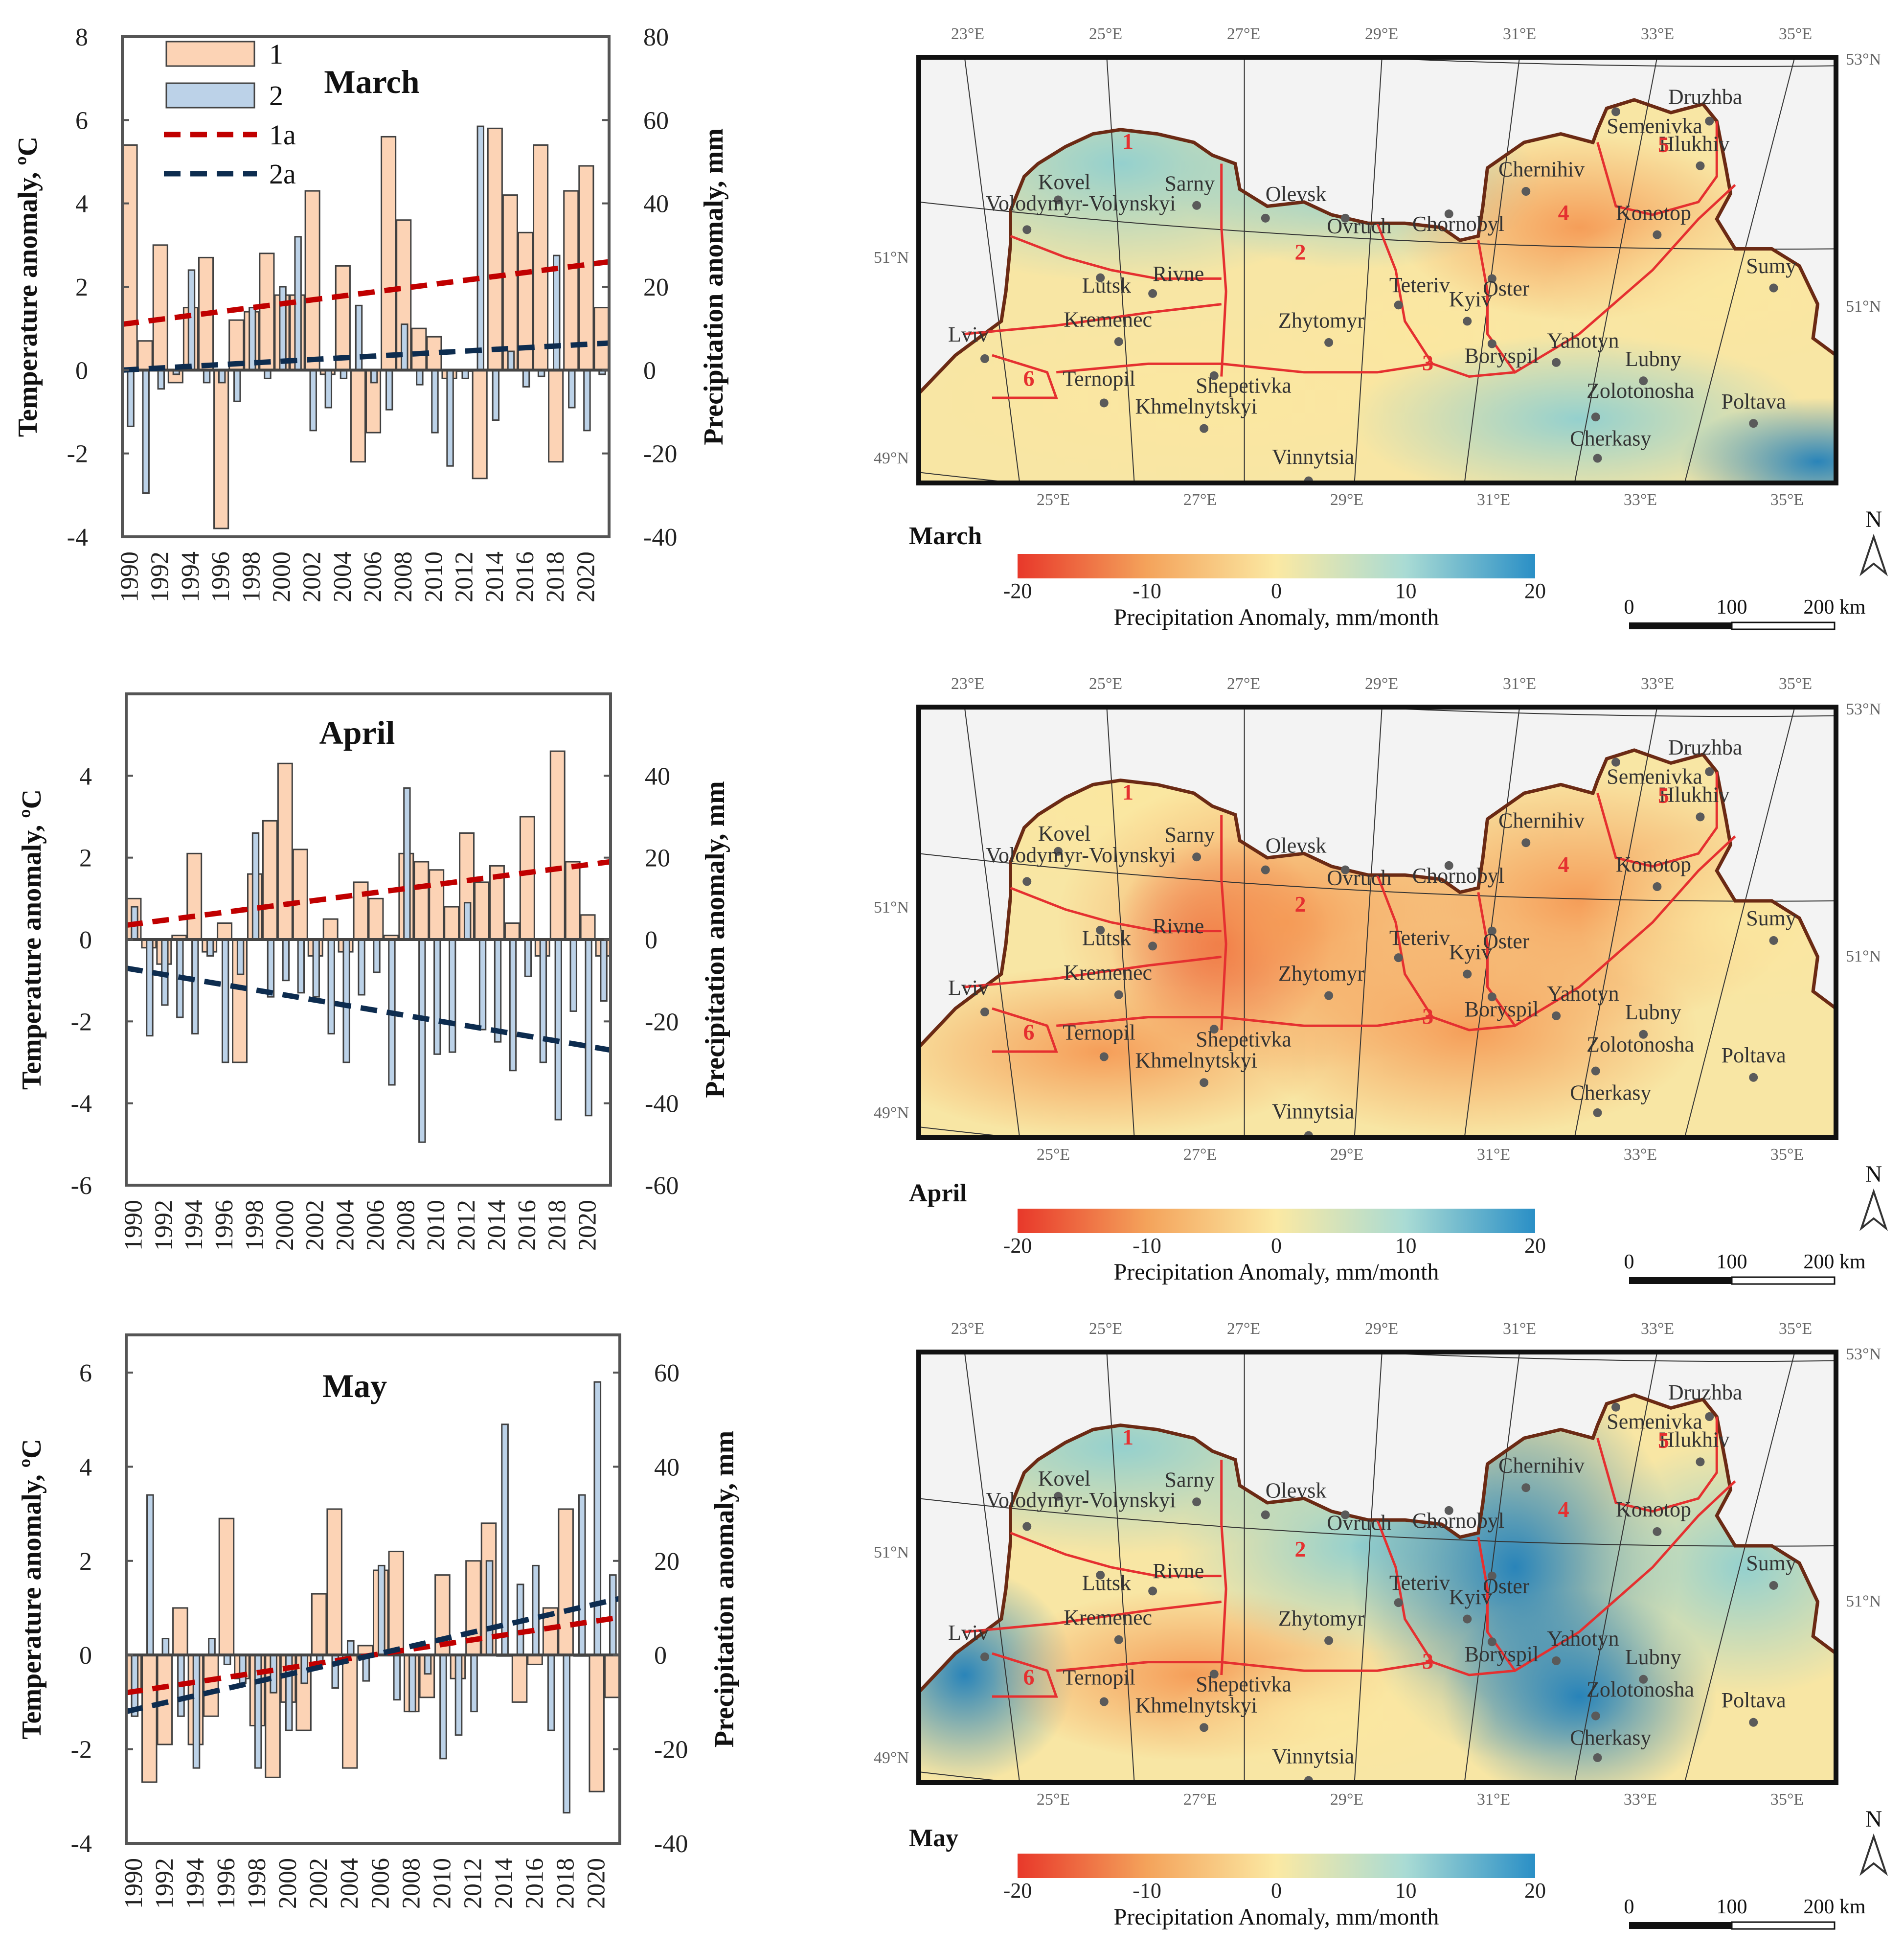 Image resolution: width=1904 pixels, height=1950 pixels. I want to click on north-arrow-icon, so click(1873, 1209).